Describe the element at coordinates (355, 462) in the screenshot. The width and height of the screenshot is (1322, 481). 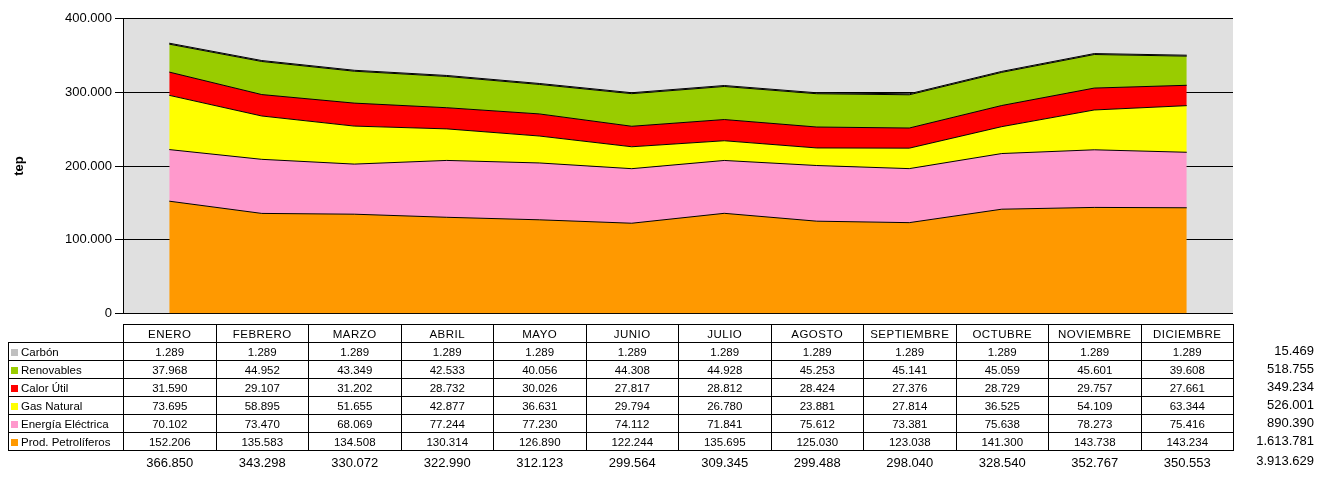
I see `text: 330.072` at that location.